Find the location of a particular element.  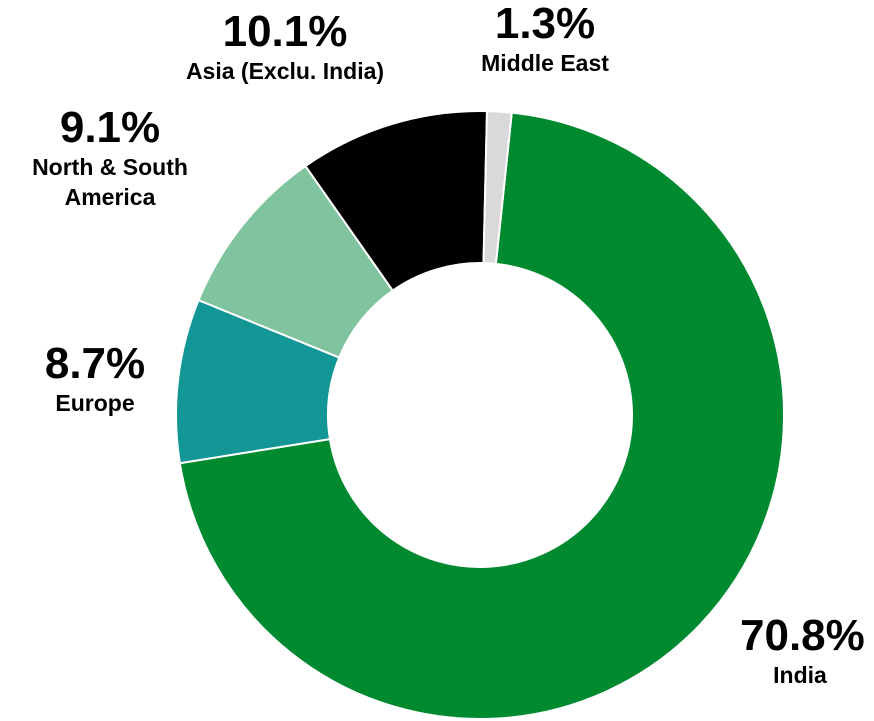

slice is located at coordinates (497, 187).